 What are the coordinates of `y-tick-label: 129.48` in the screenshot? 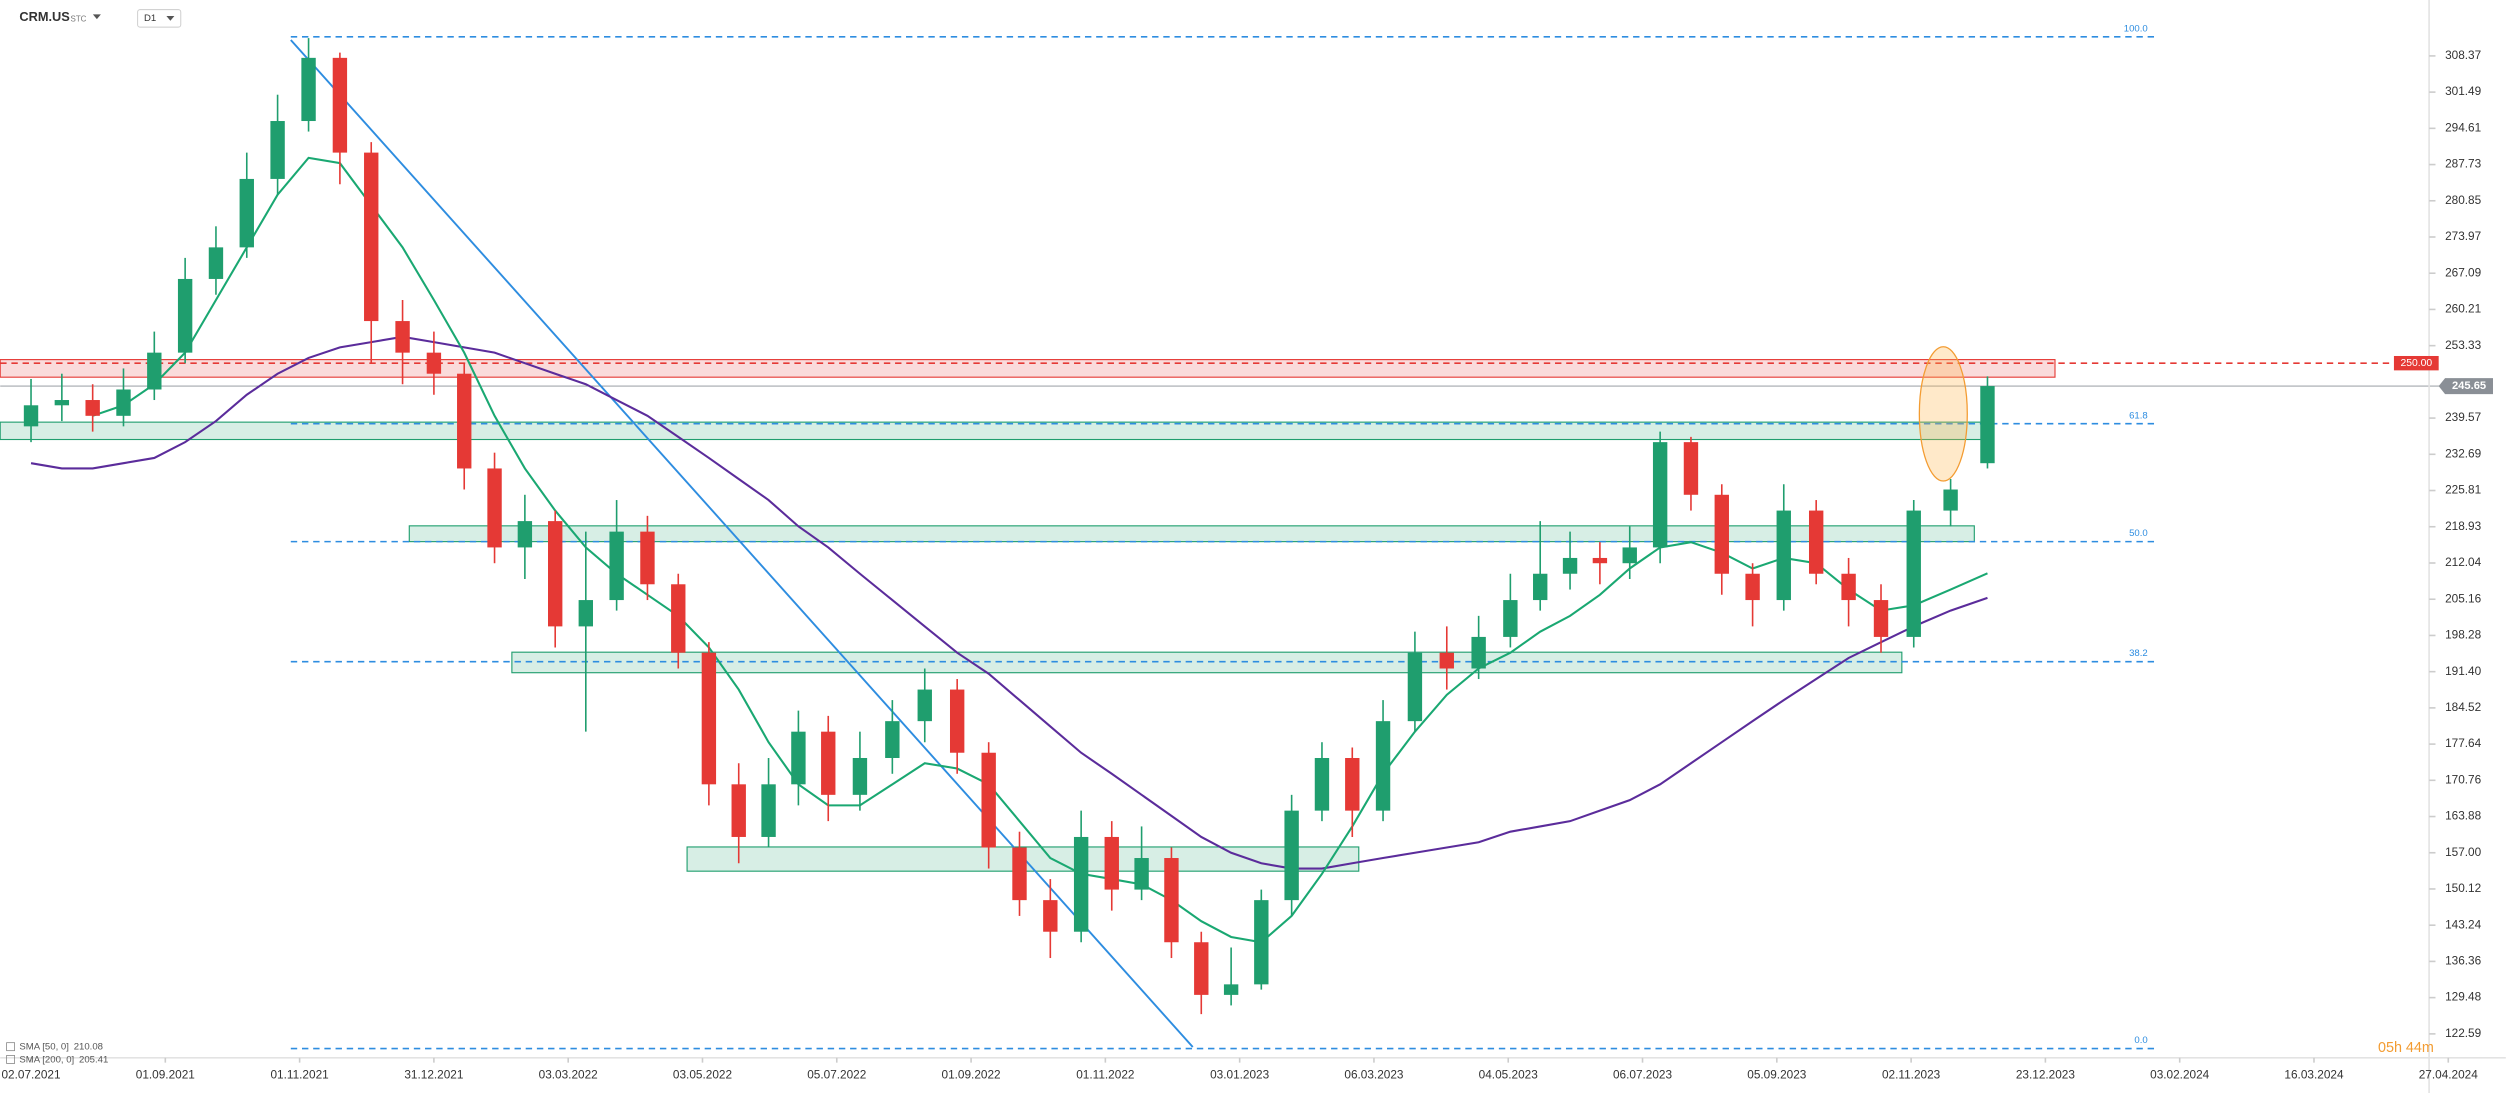 It's located at (2463, 997).